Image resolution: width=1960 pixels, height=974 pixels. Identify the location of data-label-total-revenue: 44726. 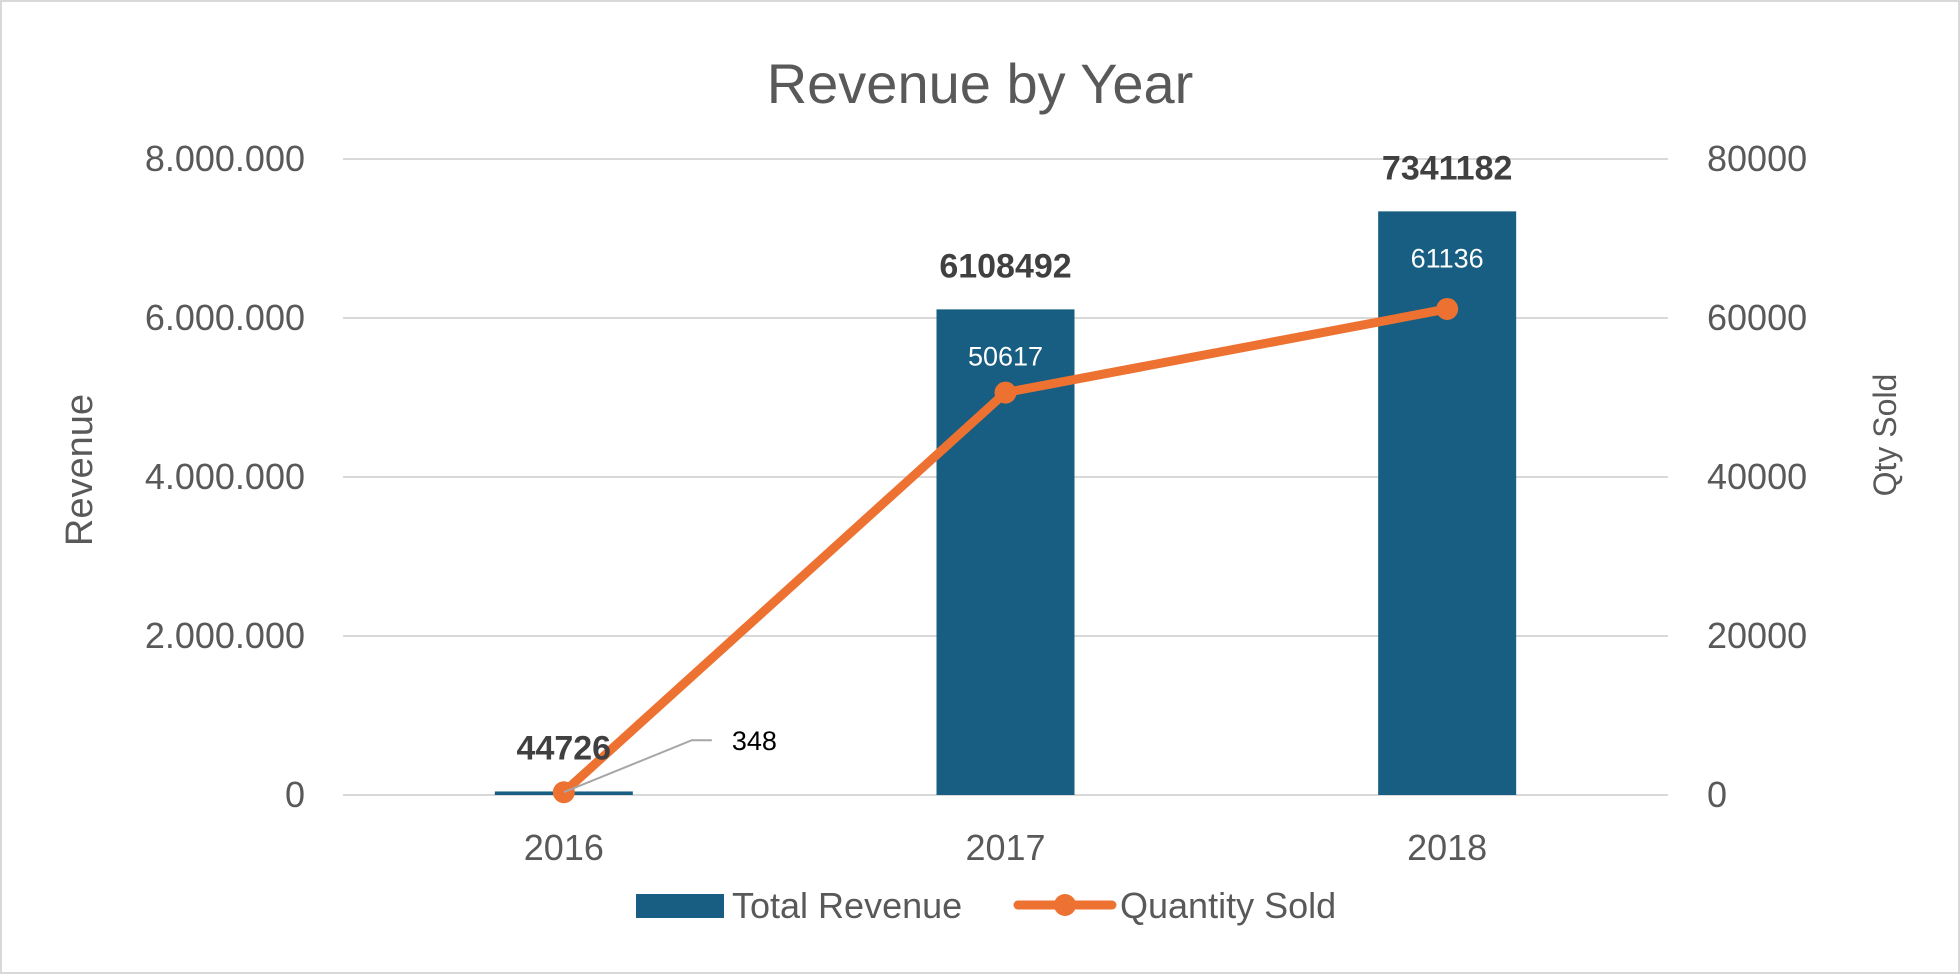
(564, 748).